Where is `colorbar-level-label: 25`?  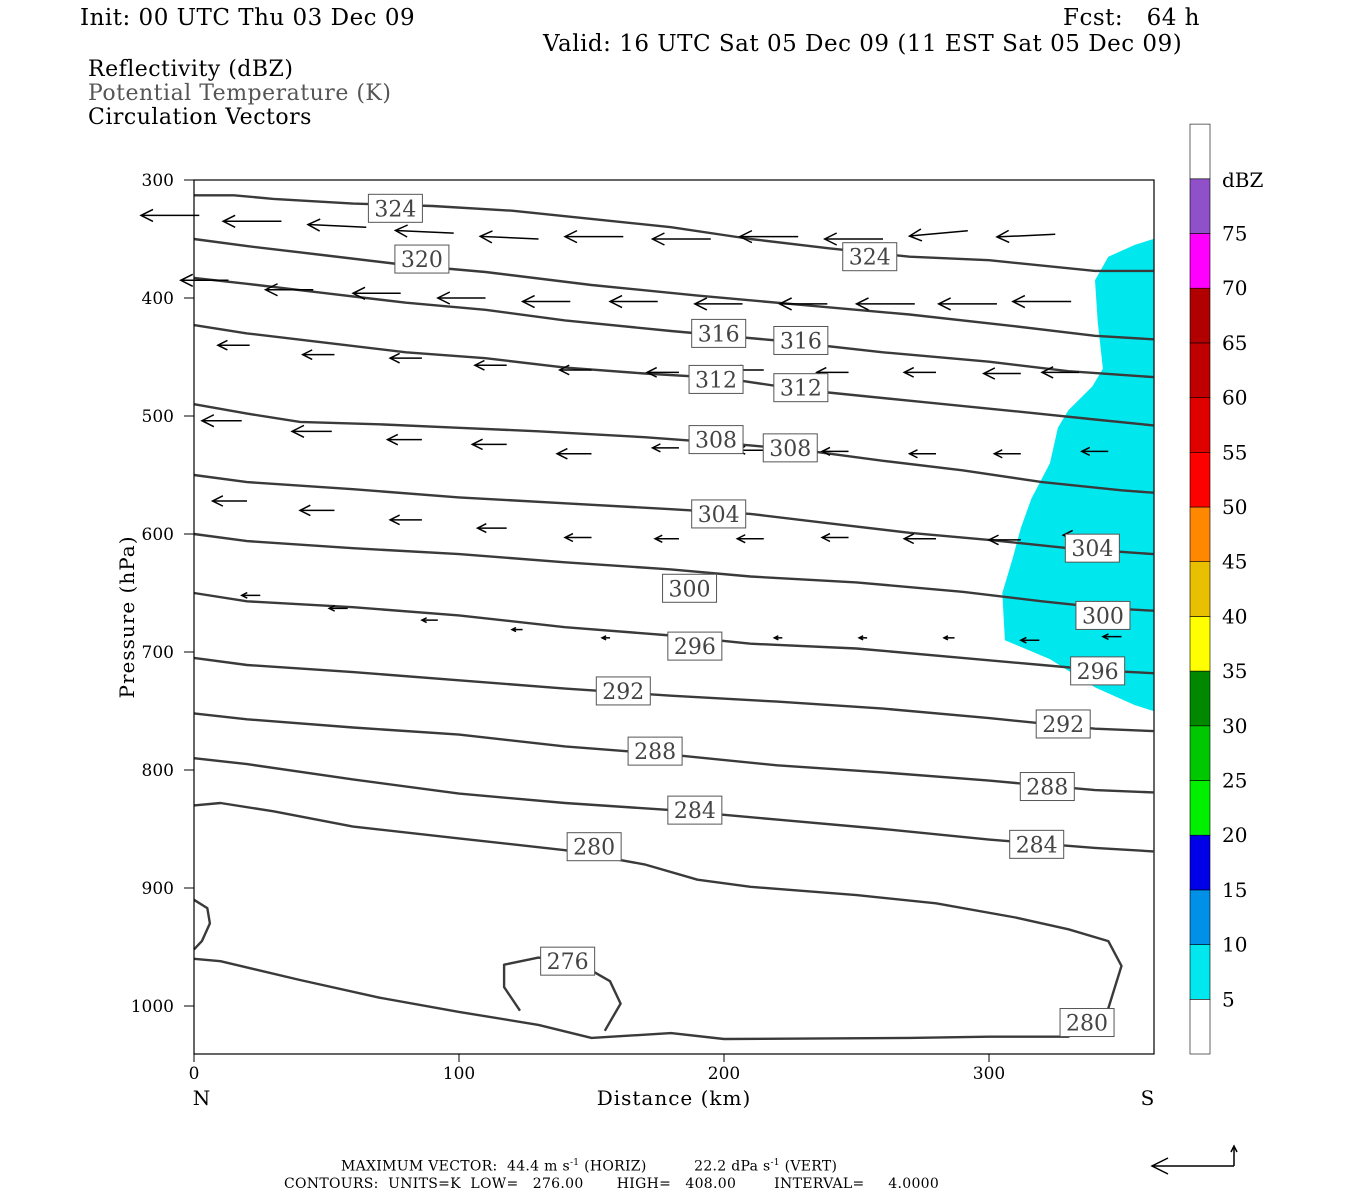
colorbar-level-label: 25 is located at coordinates (1234, 781).